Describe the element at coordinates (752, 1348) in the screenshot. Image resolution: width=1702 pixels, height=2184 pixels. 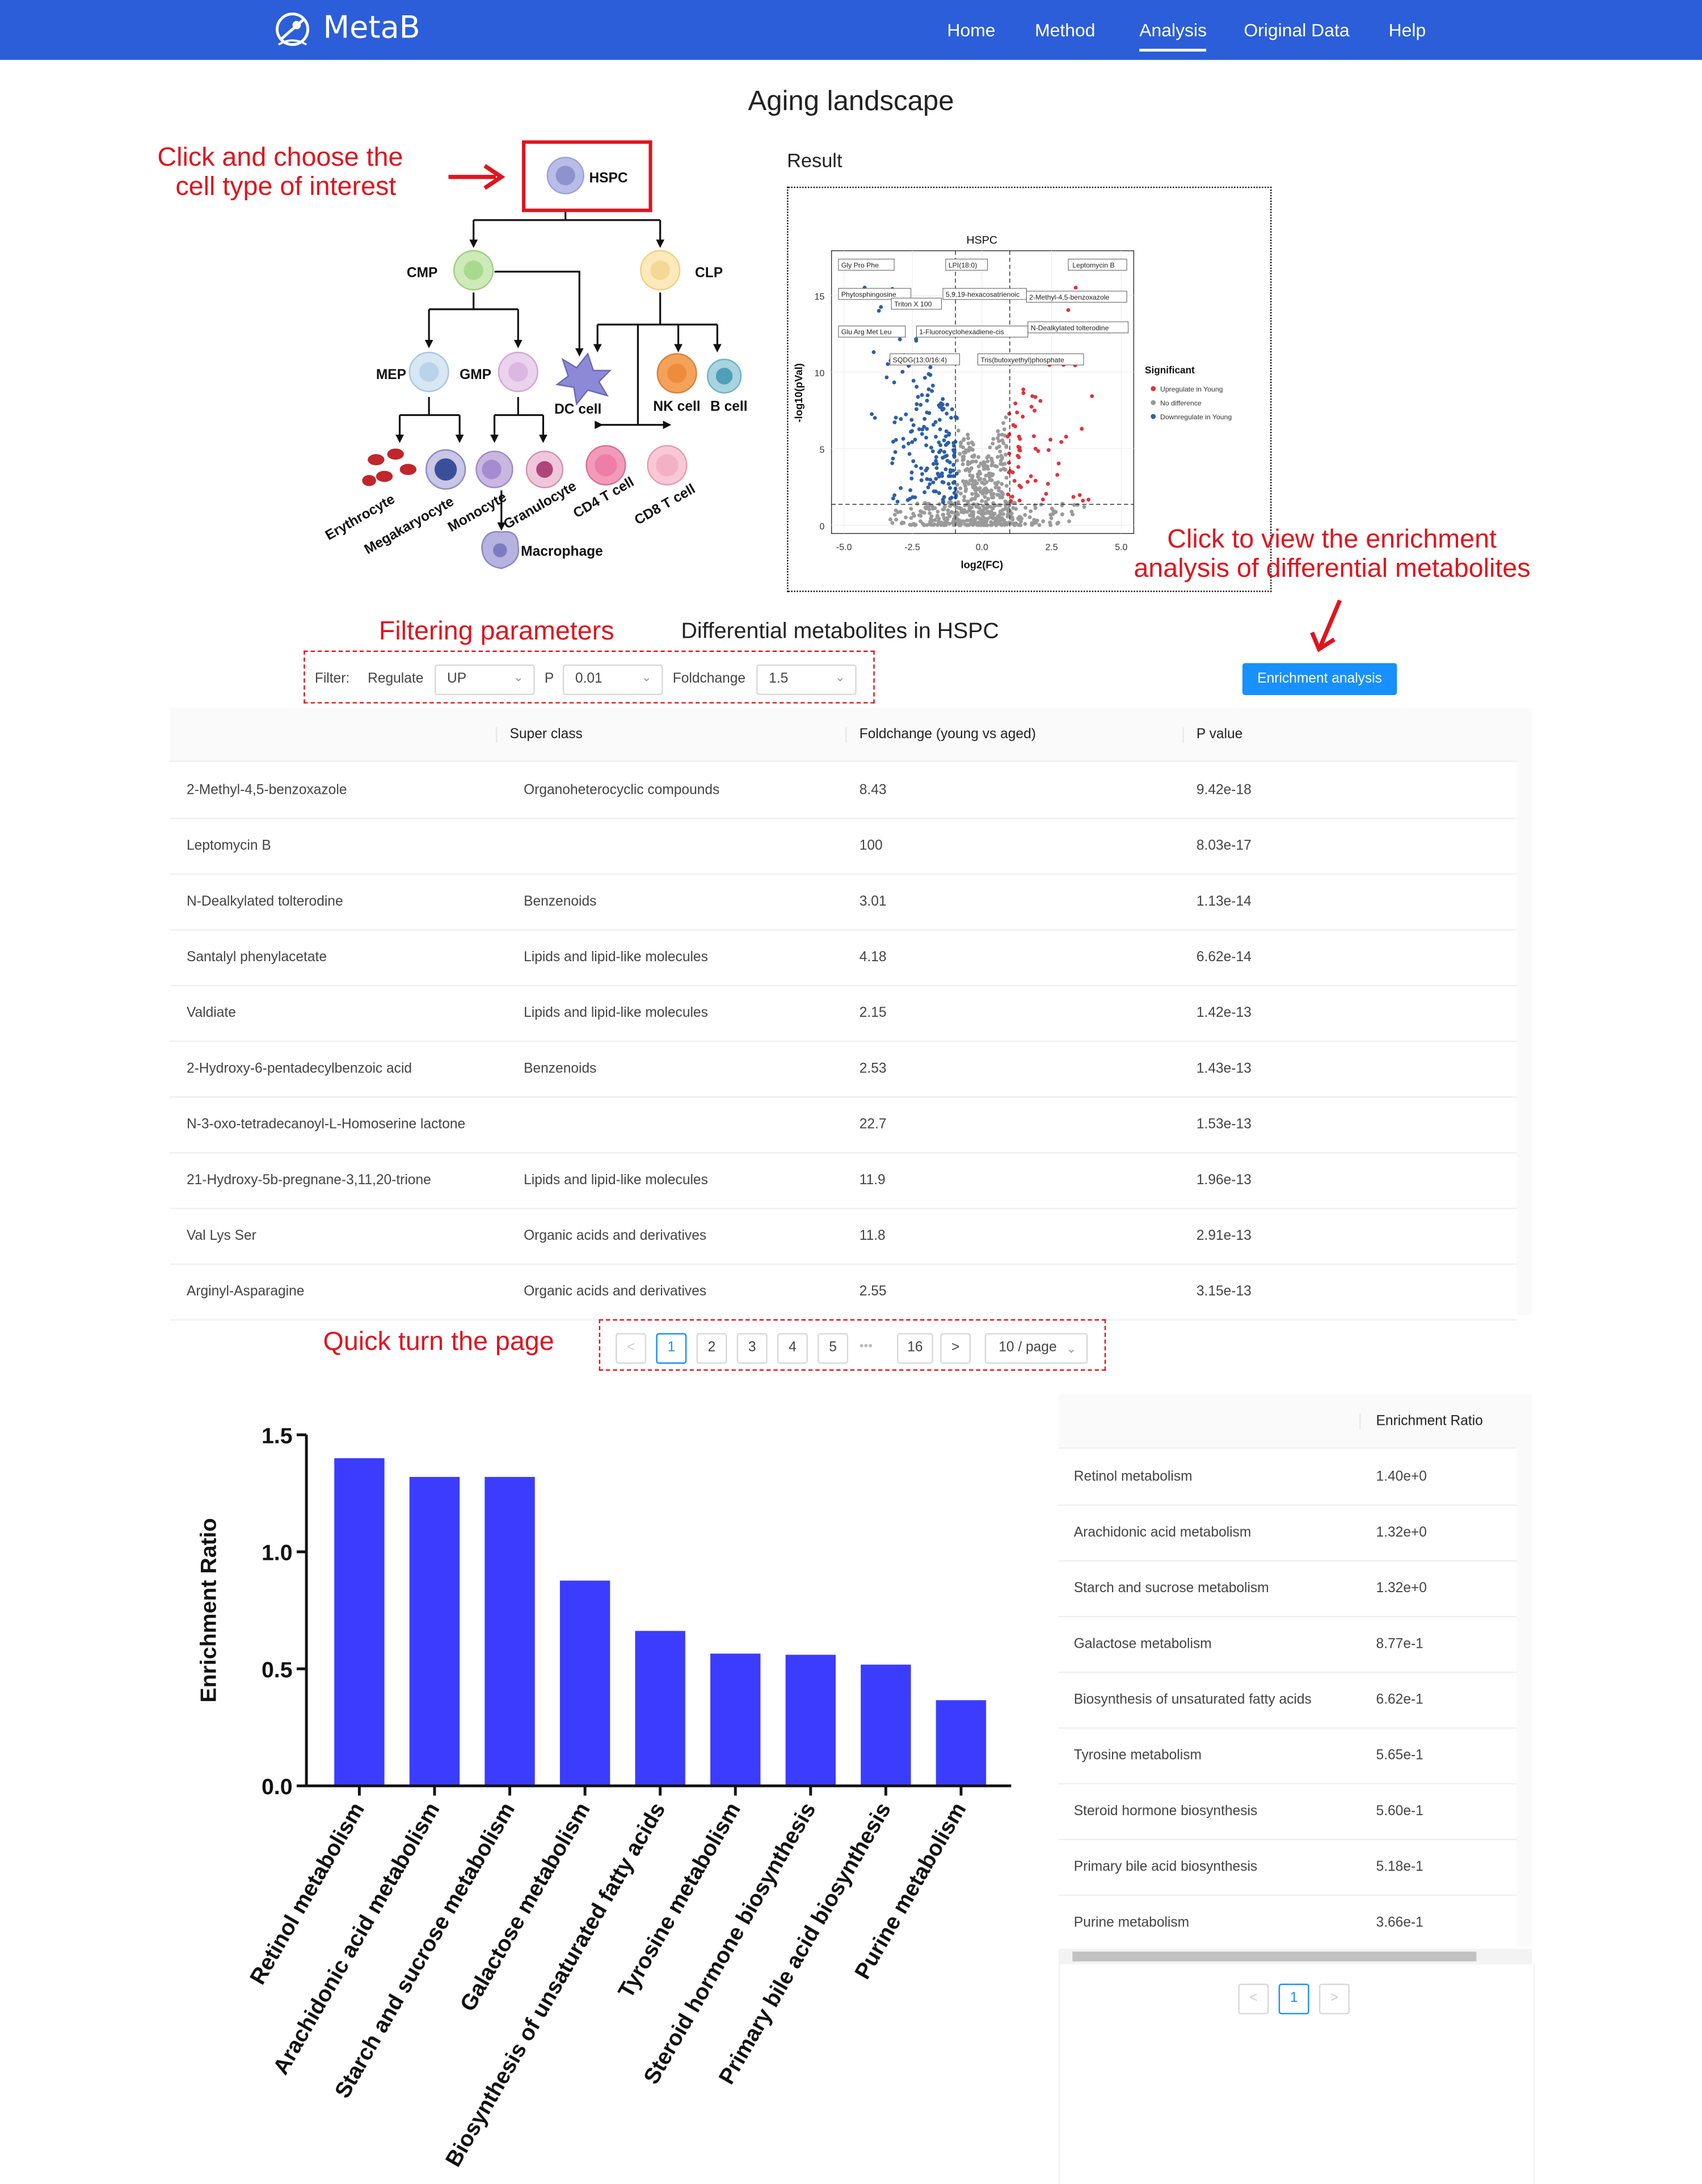
I see `page-3-button: 3` at that location.